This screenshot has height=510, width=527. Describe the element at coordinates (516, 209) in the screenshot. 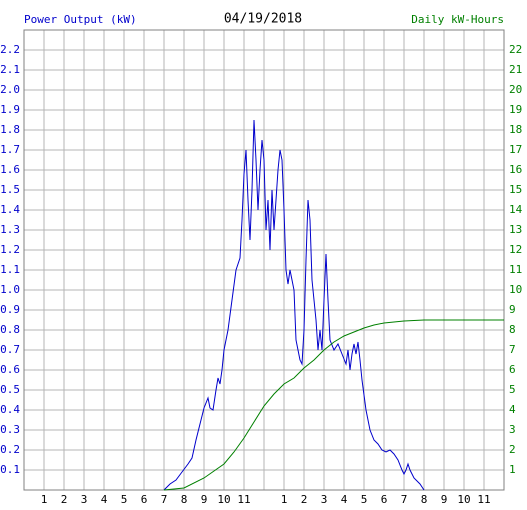

I see `y2-tick-label: 14` at that location.